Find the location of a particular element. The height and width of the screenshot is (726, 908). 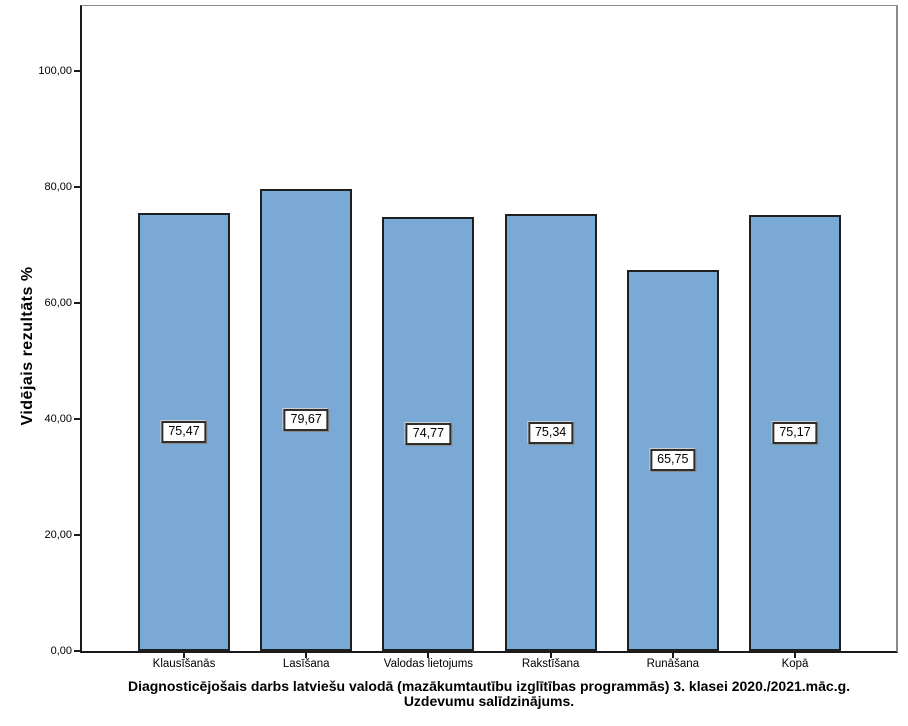

category-label: Kopā is located at coordinates (795, 664).